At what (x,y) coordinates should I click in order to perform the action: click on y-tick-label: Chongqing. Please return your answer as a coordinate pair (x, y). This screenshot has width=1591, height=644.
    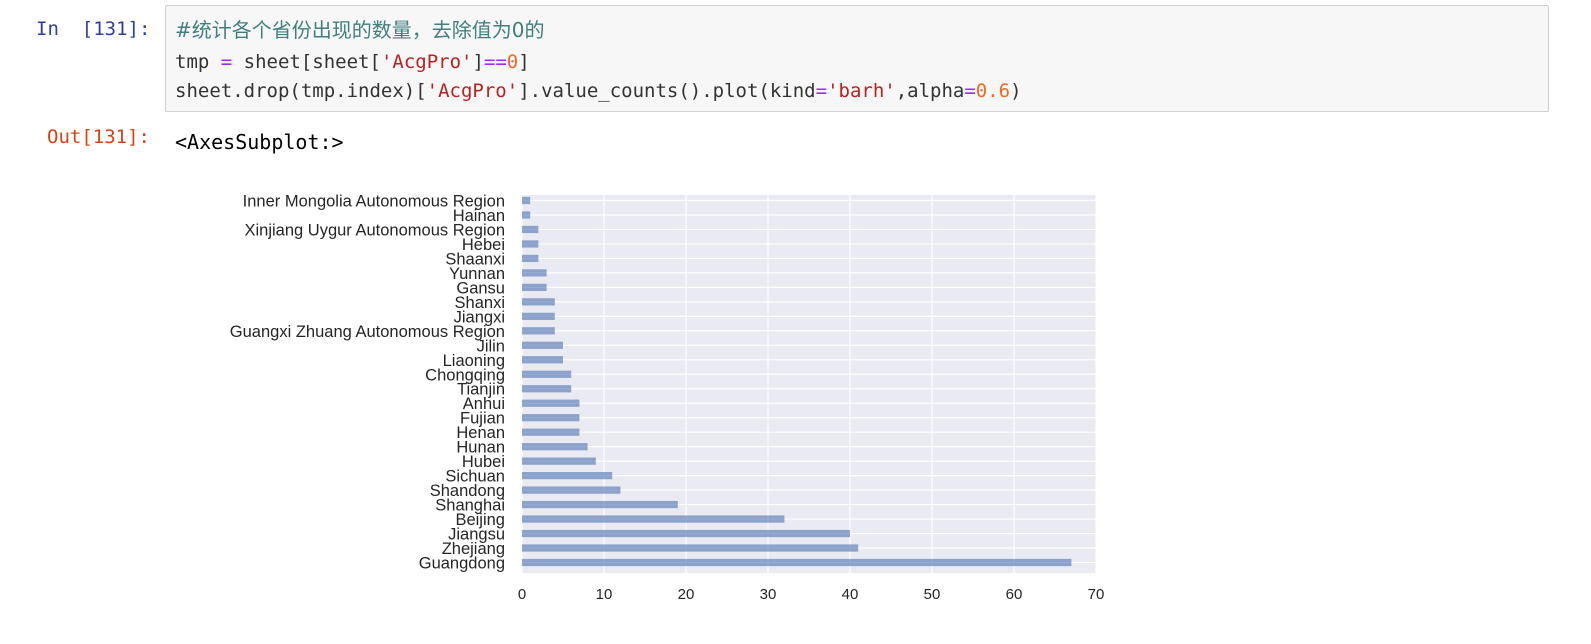
    Looking at the image, I should click on (465, 375).